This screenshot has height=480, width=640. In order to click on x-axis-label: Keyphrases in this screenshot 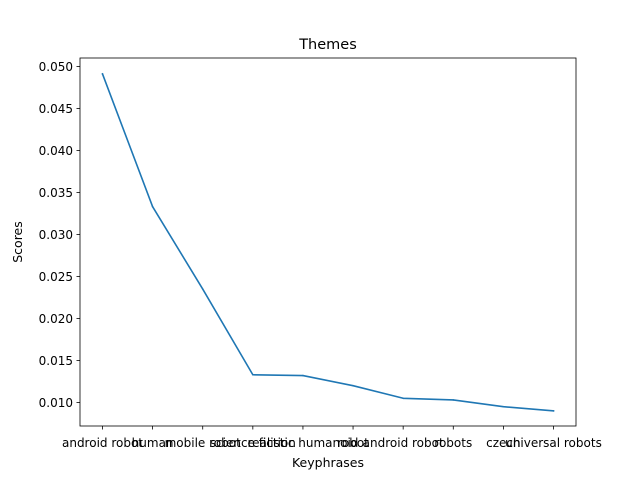, I will do `click(328, 462)`.